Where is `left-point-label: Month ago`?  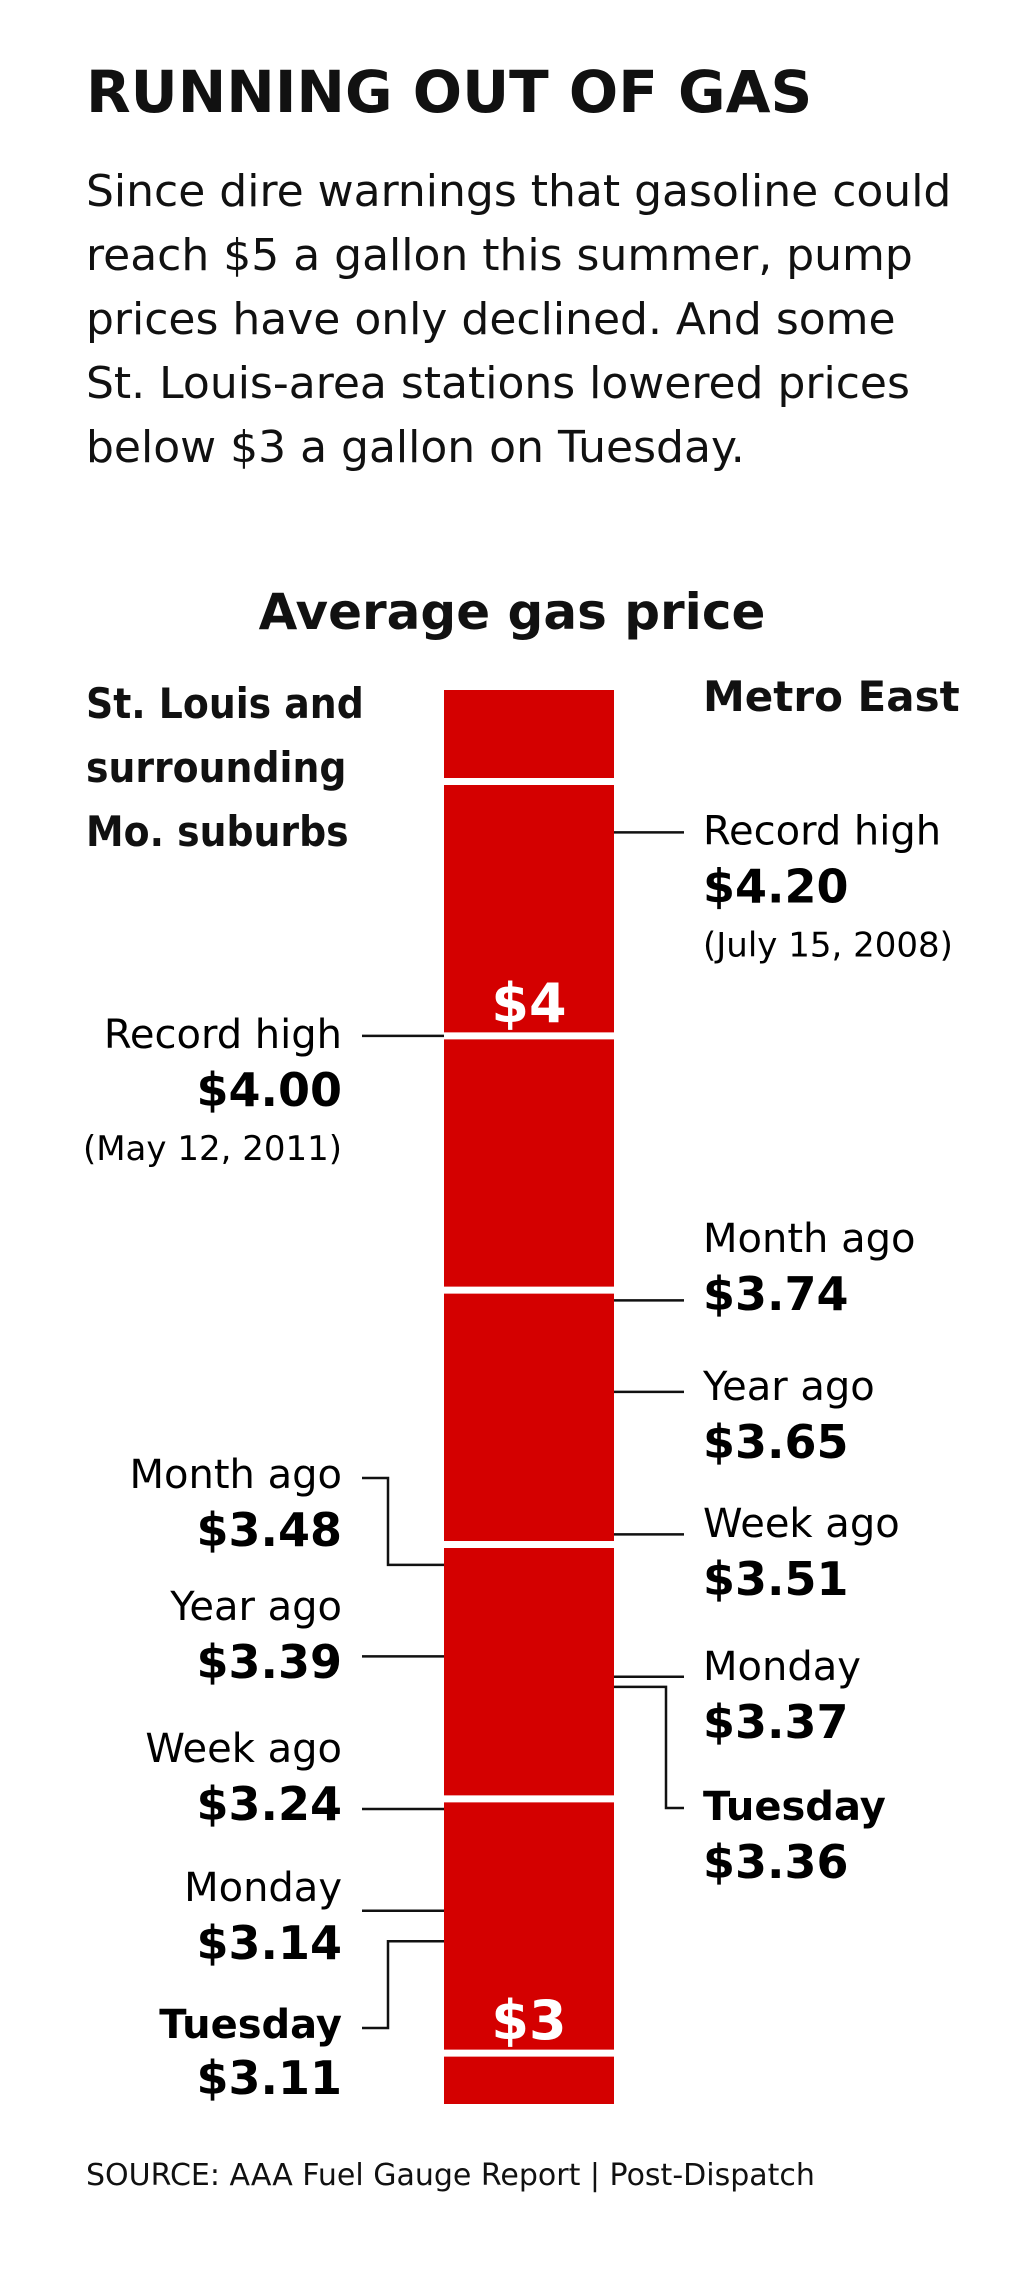
left-point-label: Month ago is located at coordinates (236, 1475).